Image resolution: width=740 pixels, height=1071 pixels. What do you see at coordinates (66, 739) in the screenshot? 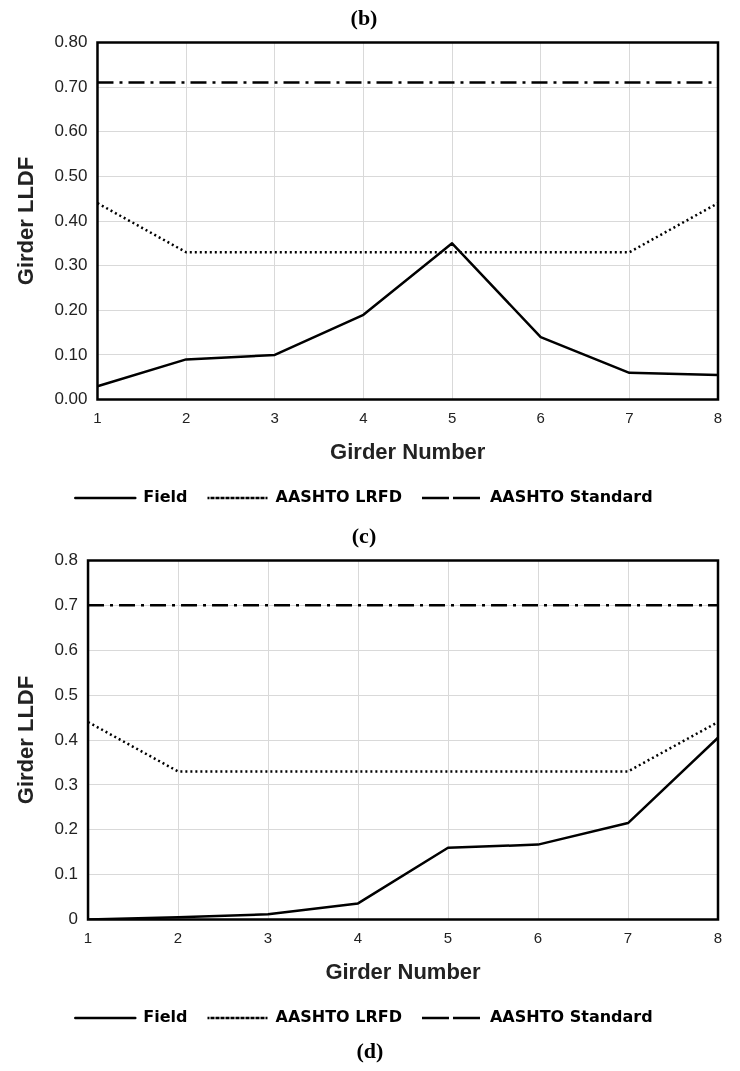
I see `y-tick-label: 0.4` at bounding box center [66, 739].